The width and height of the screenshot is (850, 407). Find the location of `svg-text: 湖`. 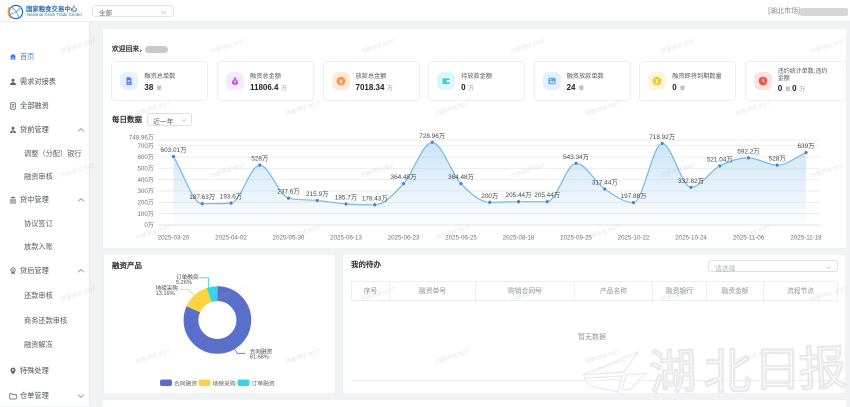

svg-text: 湖 is located at coordinates (673, 373).